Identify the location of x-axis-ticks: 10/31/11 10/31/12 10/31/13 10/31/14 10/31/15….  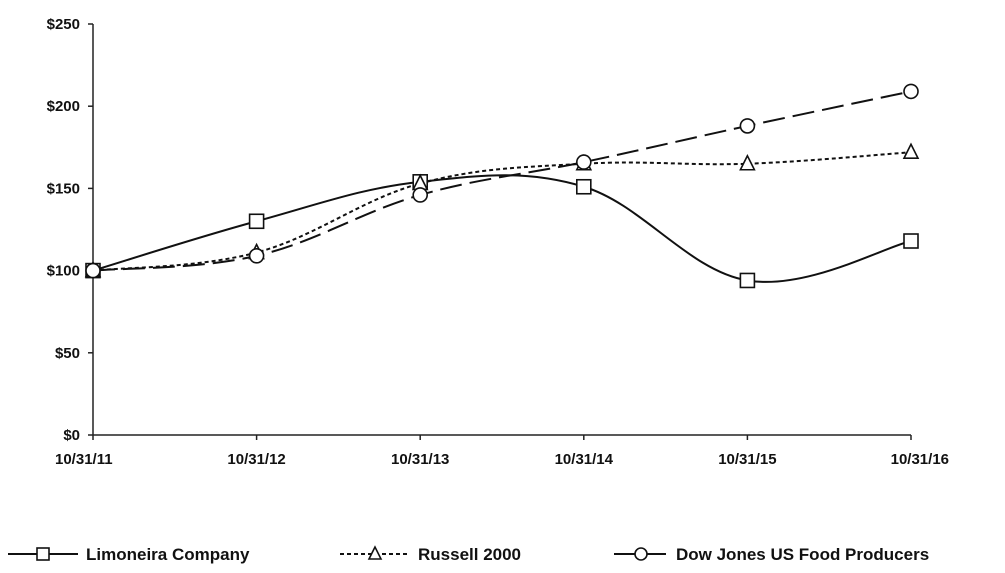
(502, 451).